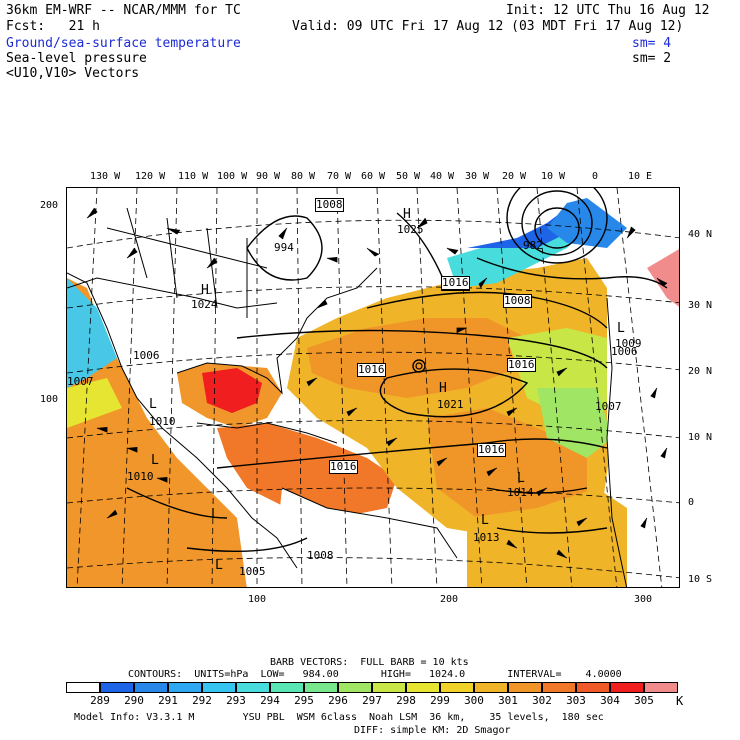 This screenshot has height=740, width=740. I want to click on colorbar-label: 294, so click(270, 700).